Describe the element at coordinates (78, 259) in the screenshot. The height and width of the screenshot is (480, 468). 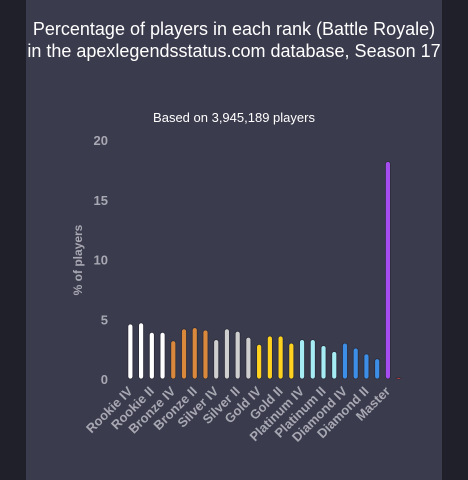
I see `y-axis-label: % of players` at that location.